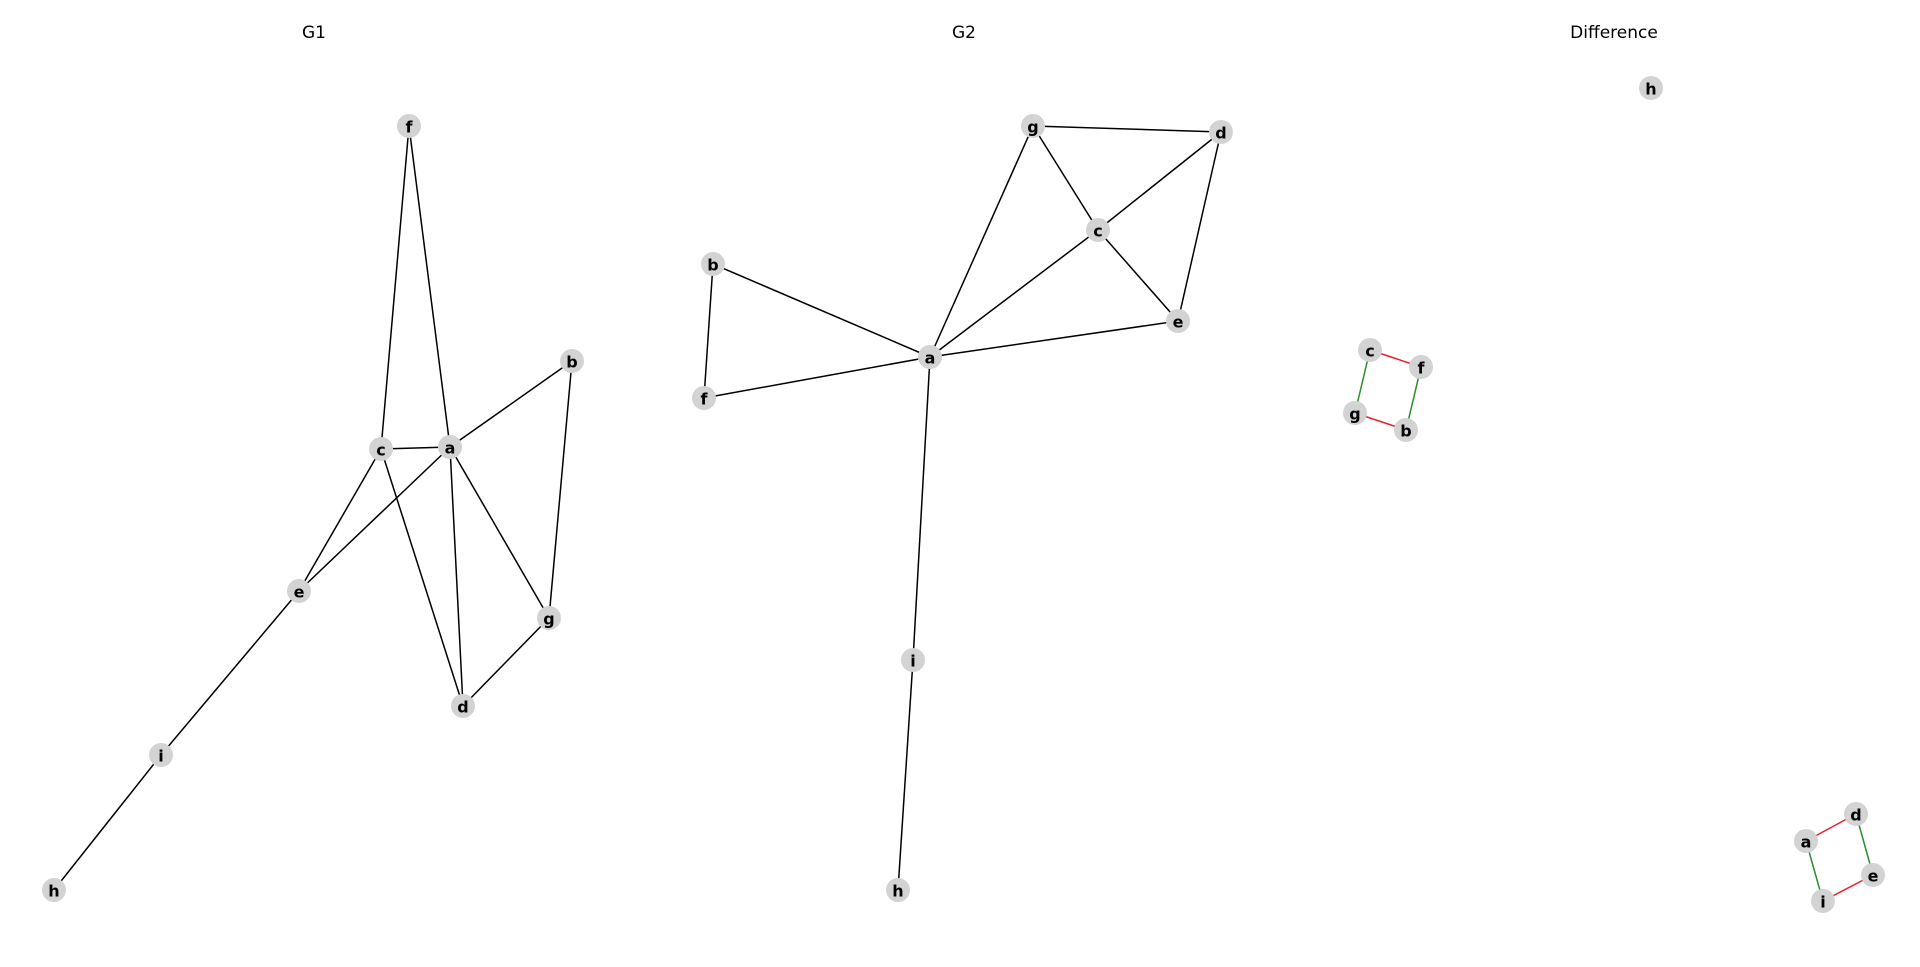 This screenshot has height=967, width=1920. I want to click on g2-node-label-b: b, so click(712, 265).